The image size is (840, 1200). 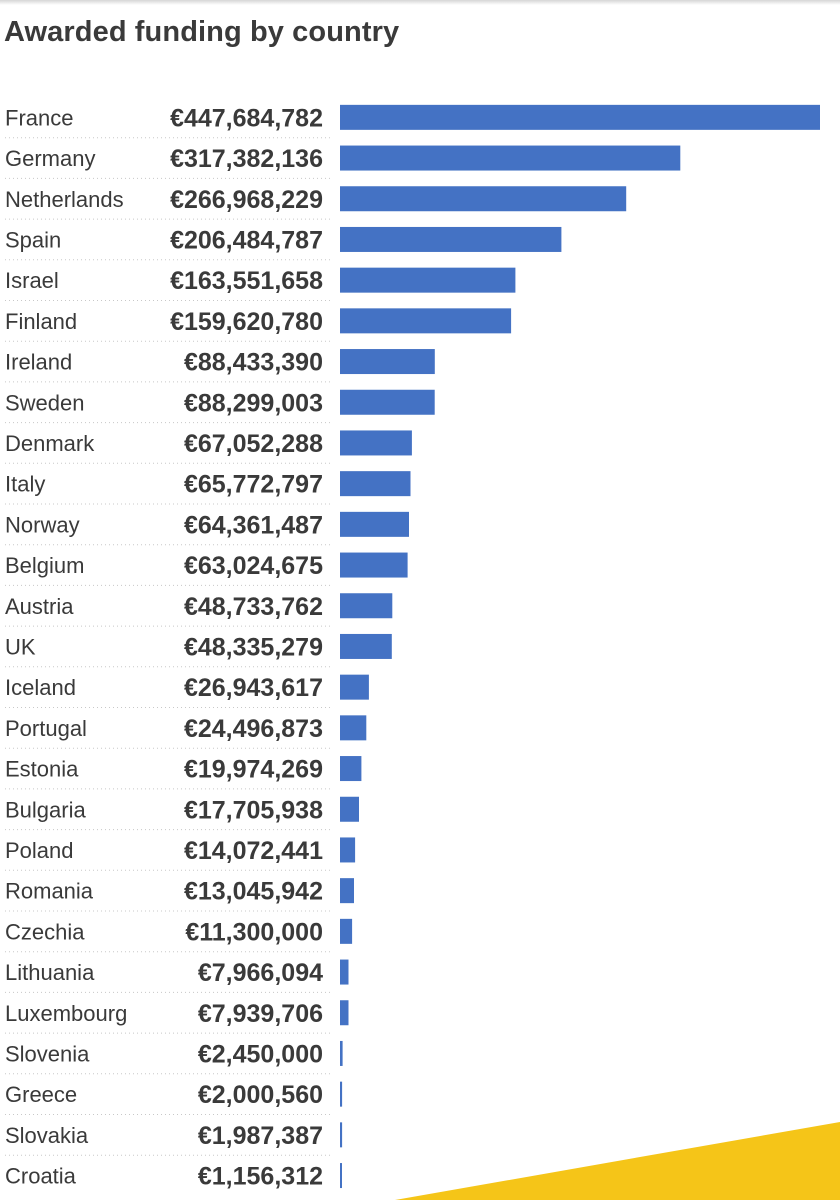 I want to click on bar-row: France €447,684,782, so click(x=412, y=121).